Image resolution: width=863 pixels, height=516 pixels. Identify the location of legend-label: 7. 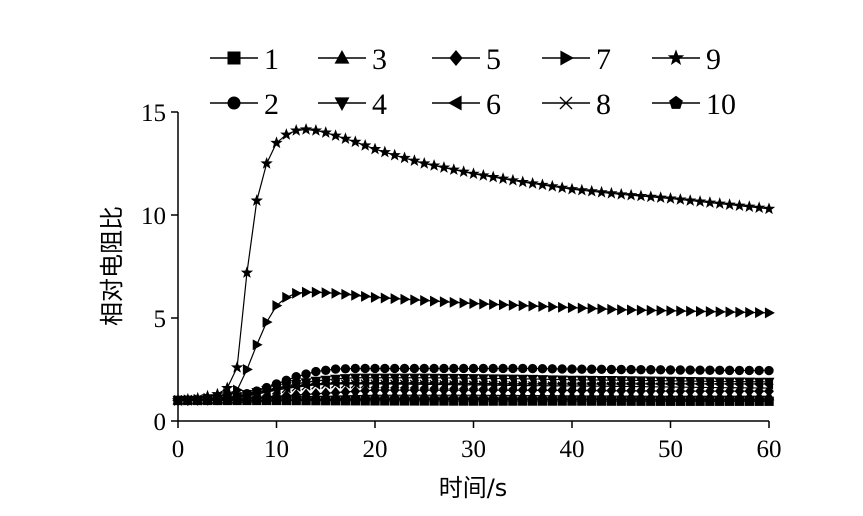
(603, 59).